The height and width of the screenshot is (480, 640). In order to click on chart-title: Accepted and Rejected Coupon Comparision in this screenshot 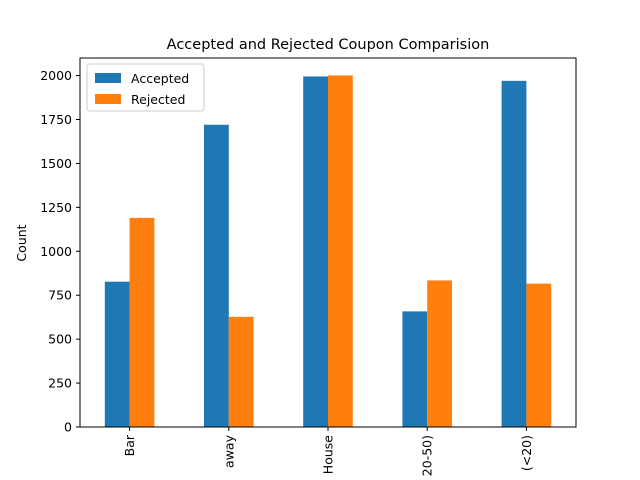, I will do `click(328, 45)`.